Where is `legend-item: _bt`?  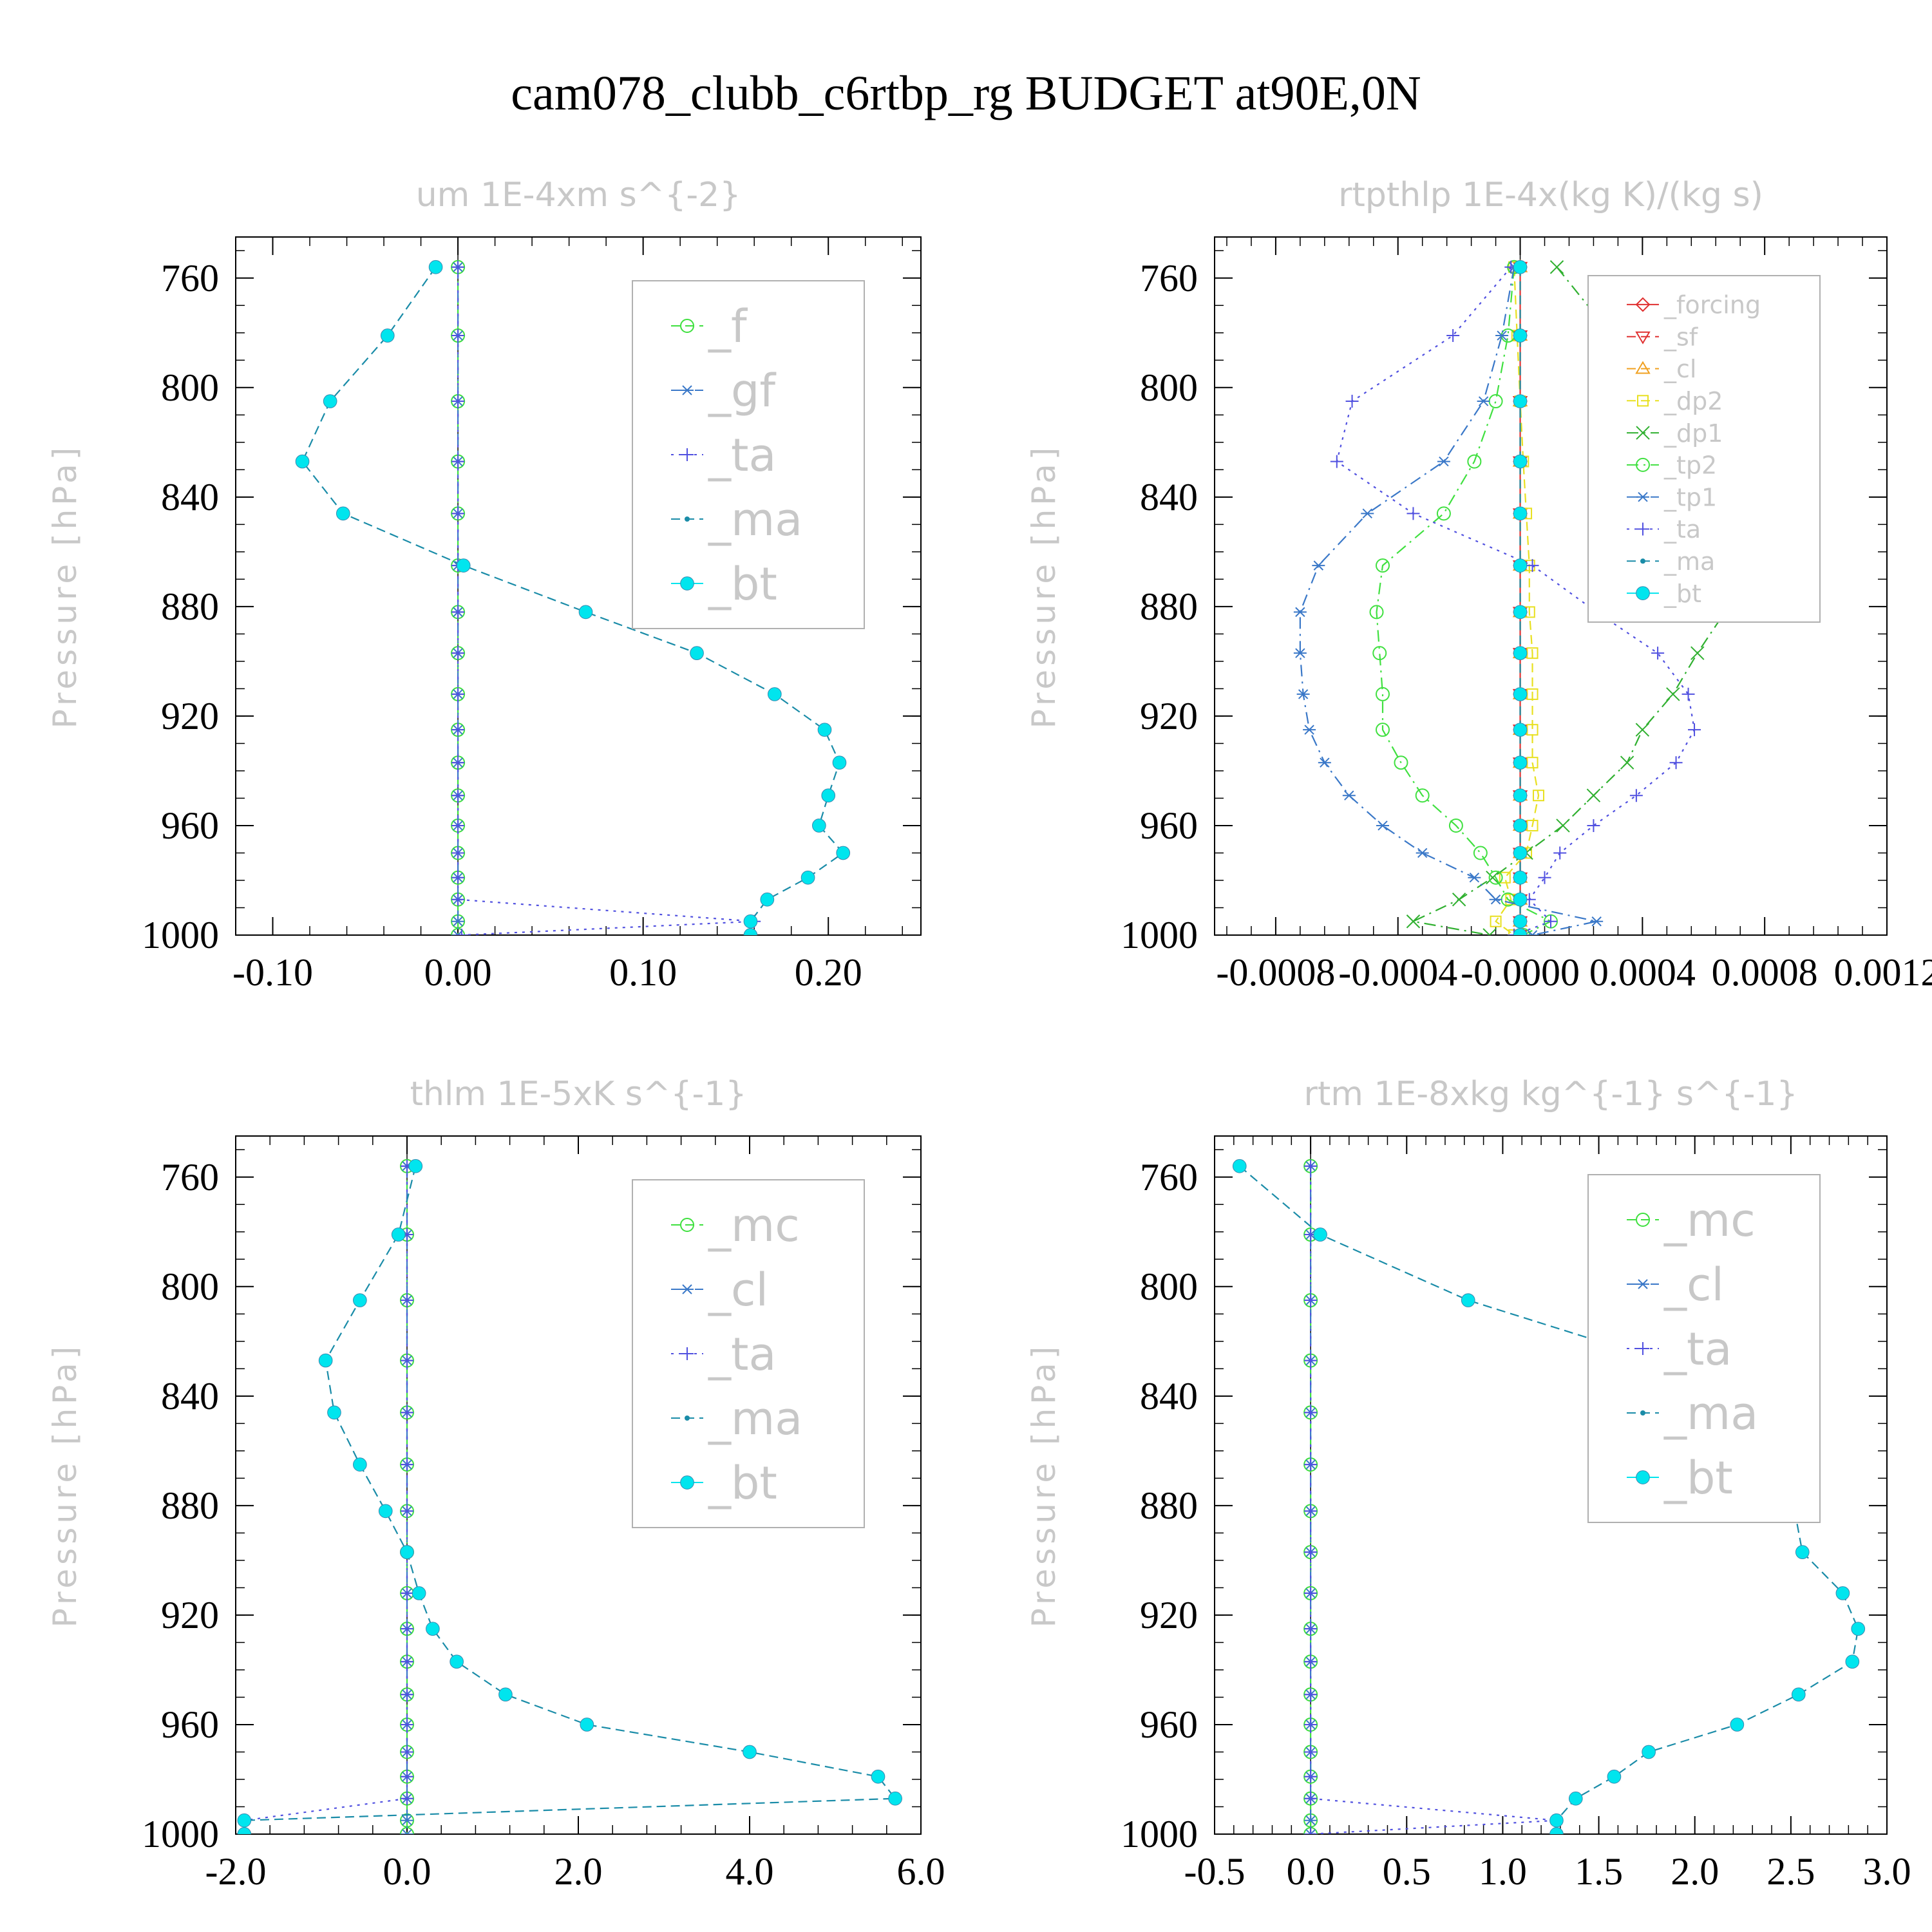
legend-item: _bt is located at coordinates (724, 585).